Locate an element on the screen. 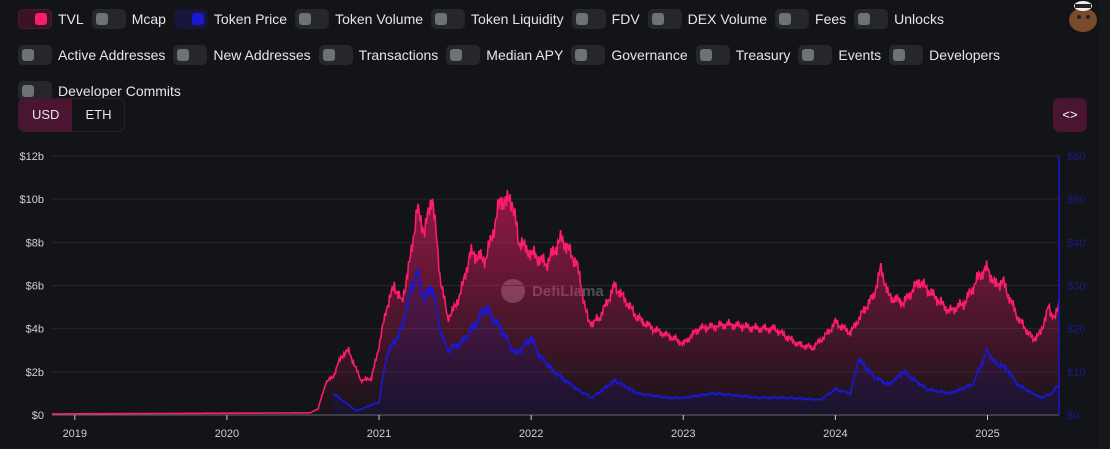 This screenshot has width=1110, height=449. toggle-token-volume: Token Volume is located at coordinates (359, 19).